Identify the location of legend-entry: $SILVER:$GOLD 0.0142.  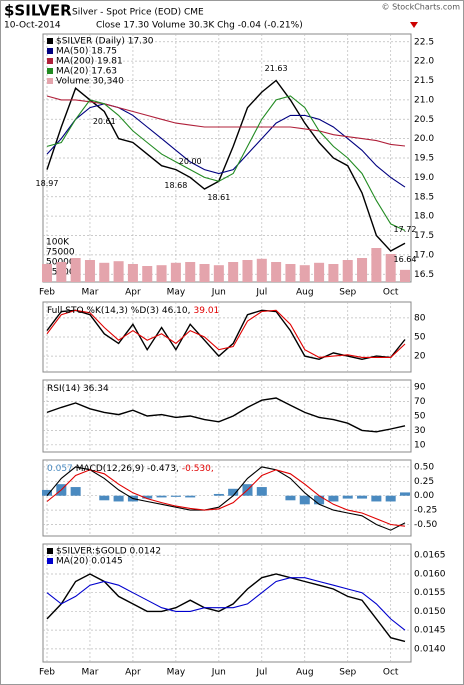
(108, 552).